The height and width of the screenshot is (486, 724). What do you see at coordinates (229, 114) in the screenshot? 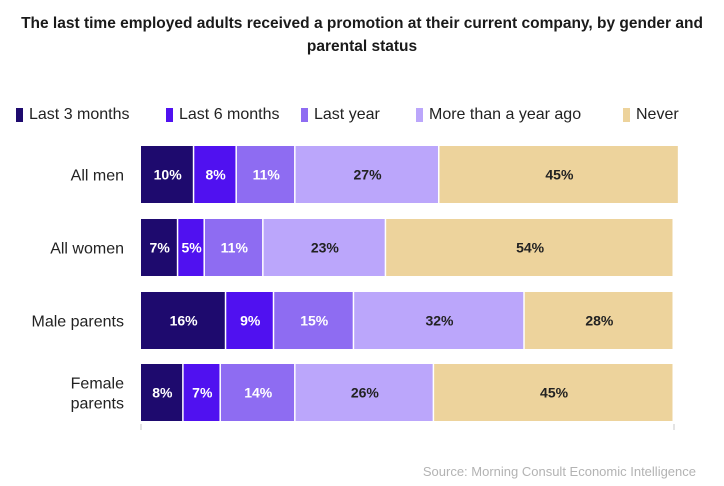
I see `legend-label: Last 6 months` at bounding box center [229, 114].